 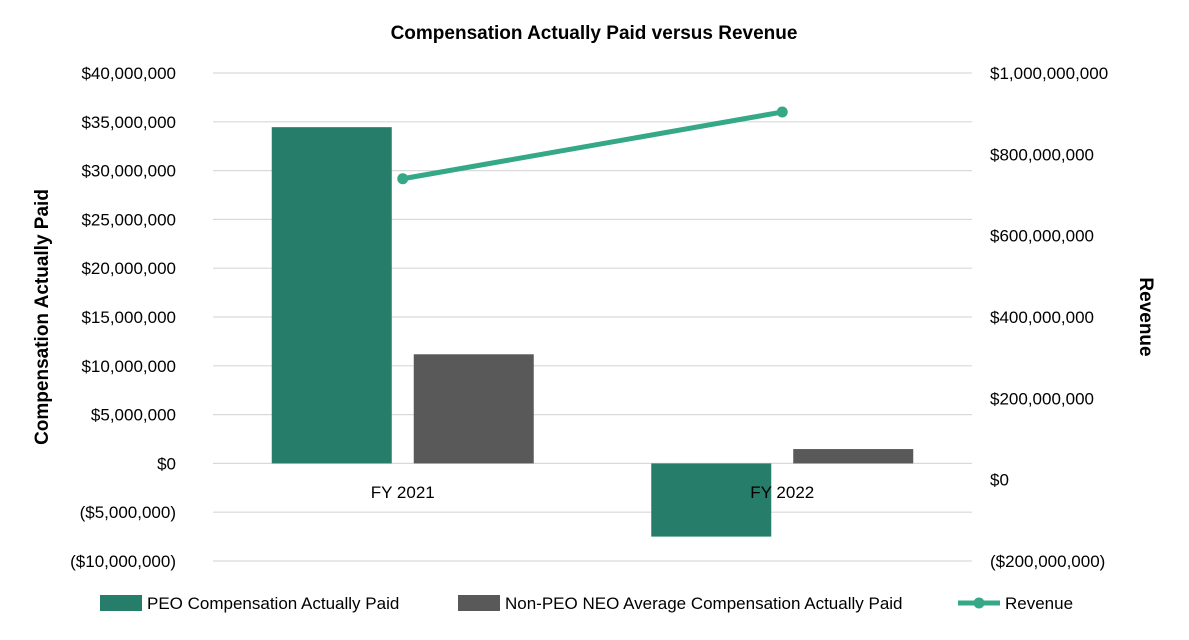 I want to click on legend-label: Revenue, so click(x=1039, y=603).